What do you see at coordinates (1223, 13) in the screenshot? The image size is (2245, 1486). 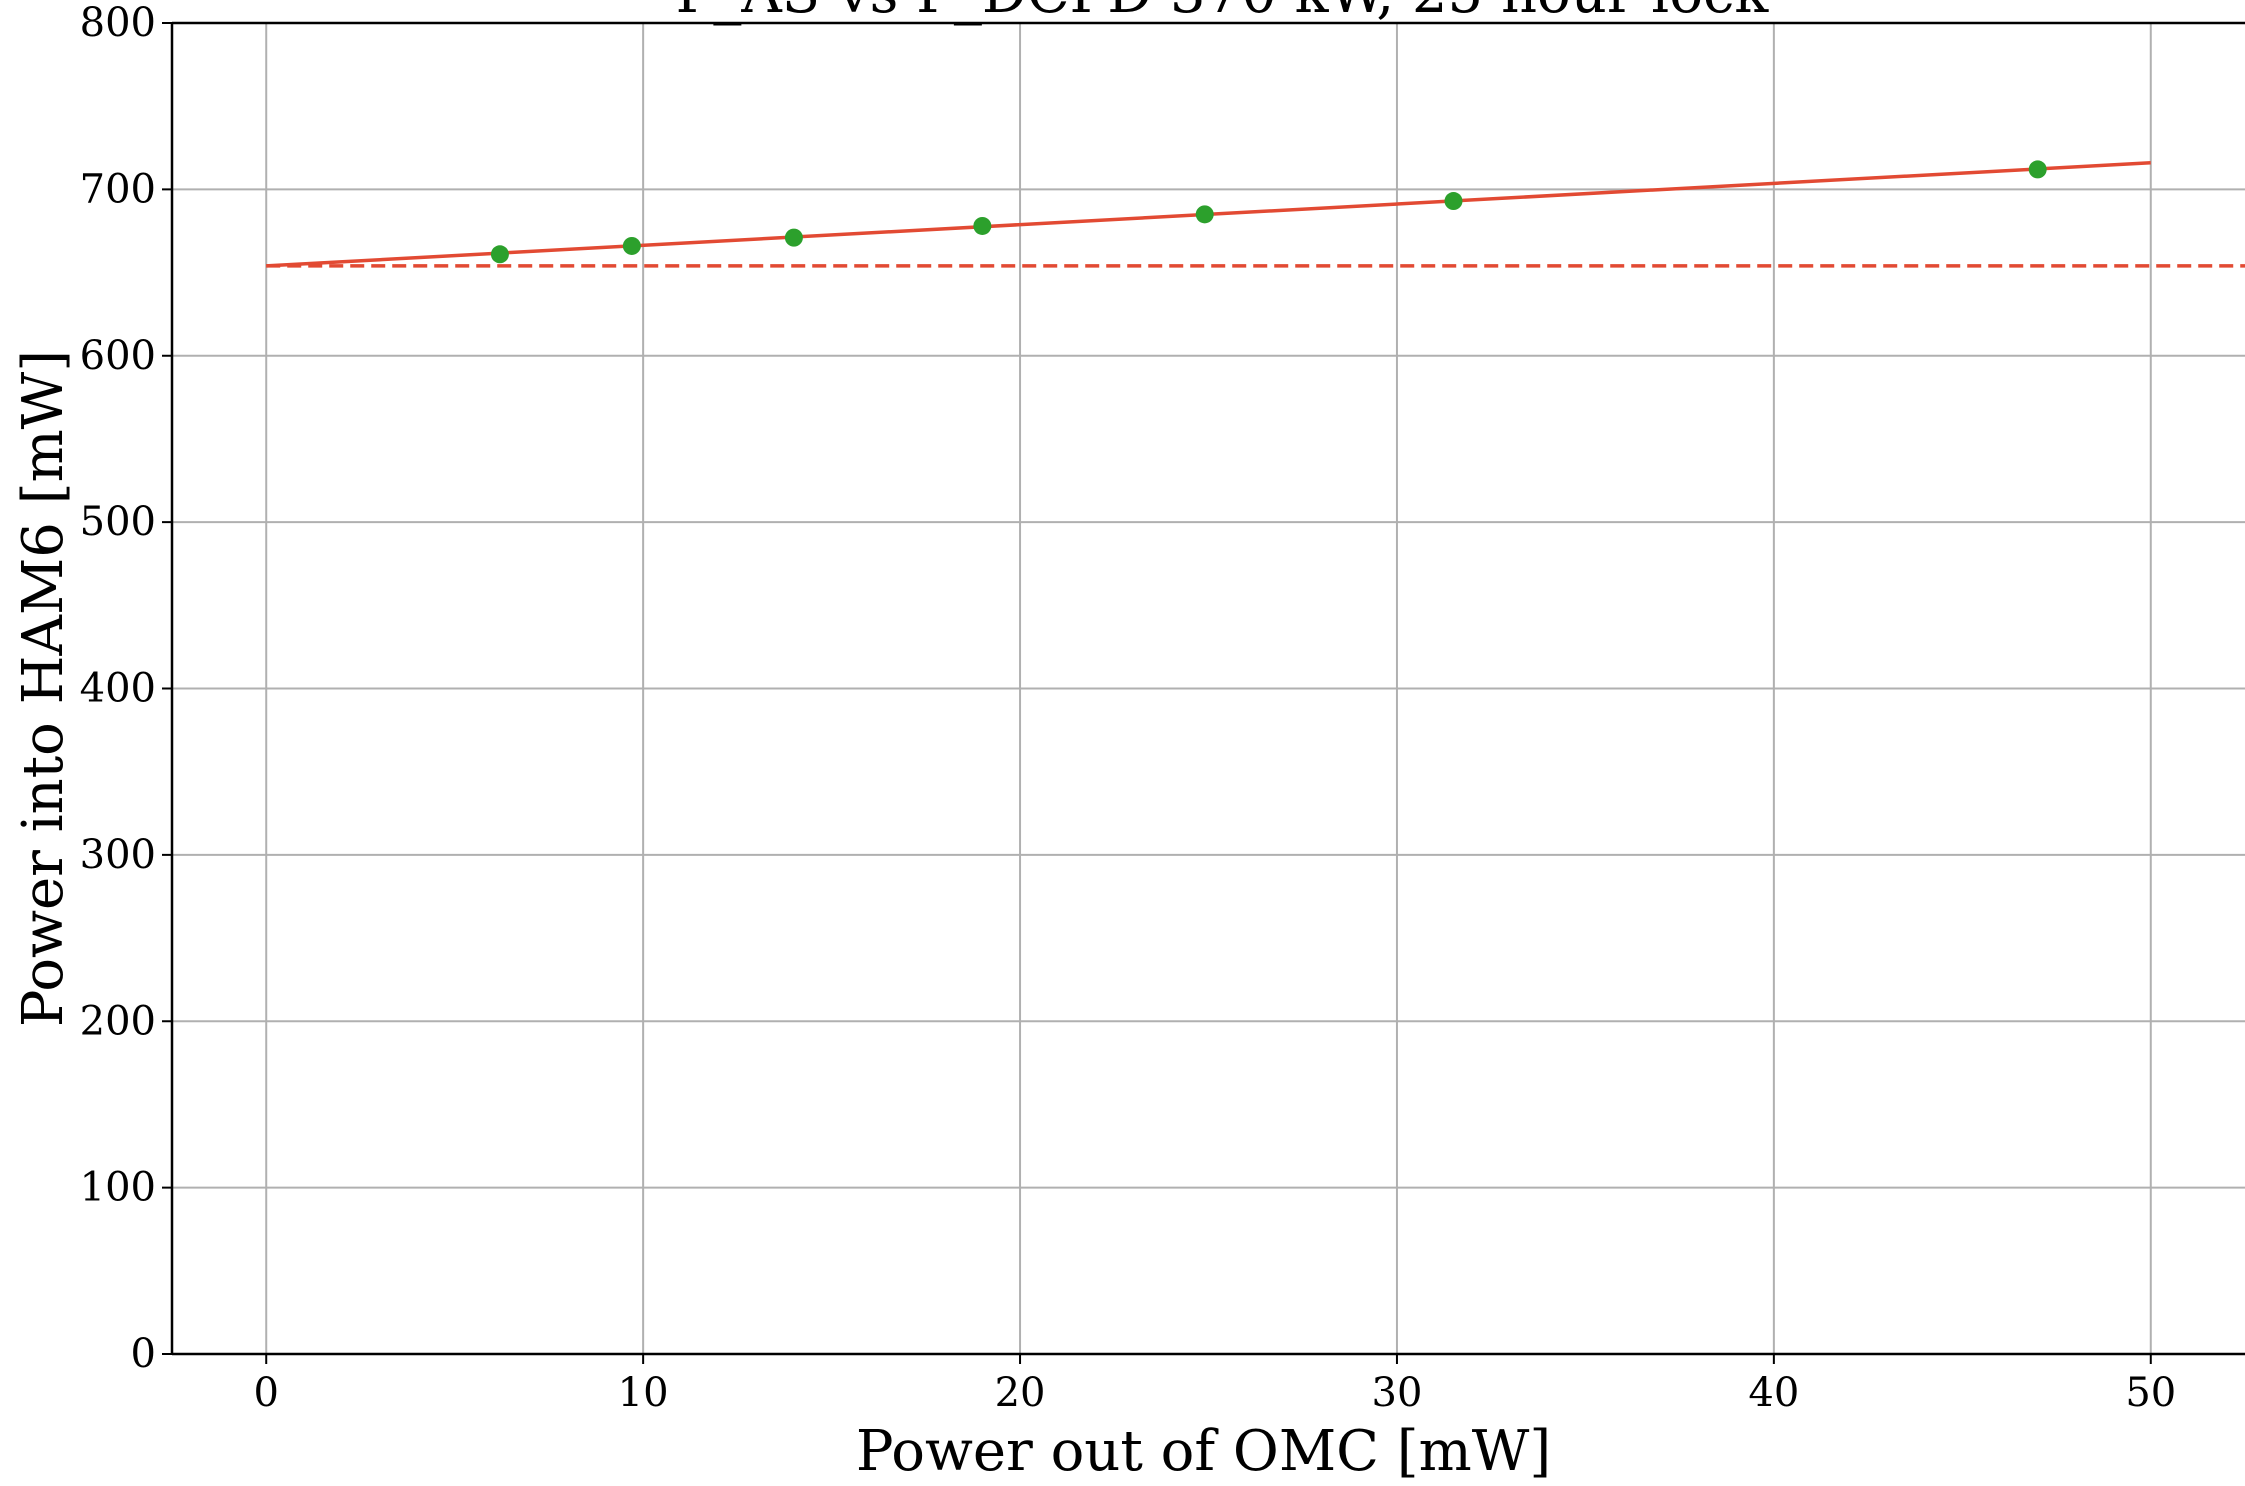 I see `chart-title: P_AS vs P_DCPD 370 kW, 25 hour lock` at bounding box center [1223, 13].